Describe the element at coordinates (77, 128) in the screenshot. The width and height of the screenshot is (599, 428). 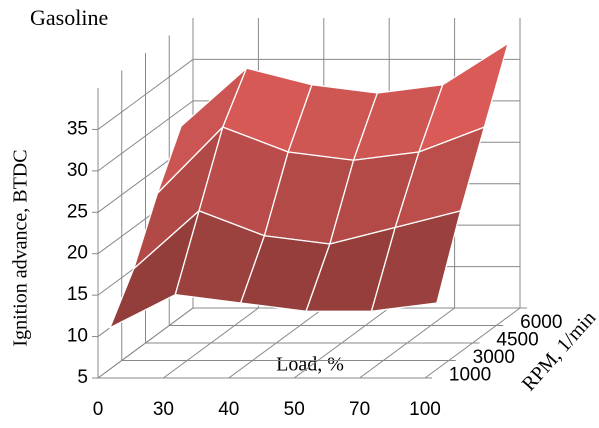
I see `z-tick-label: 35` at that location.